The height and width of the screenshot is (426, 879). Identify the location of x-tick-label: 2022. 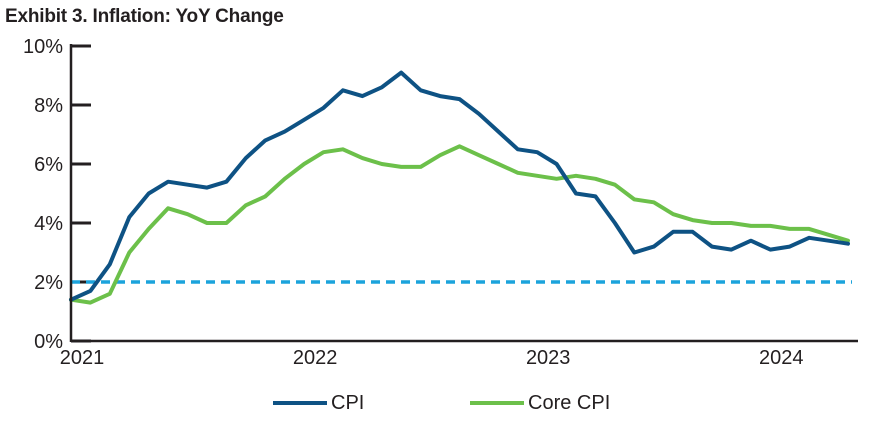
(315, 358).